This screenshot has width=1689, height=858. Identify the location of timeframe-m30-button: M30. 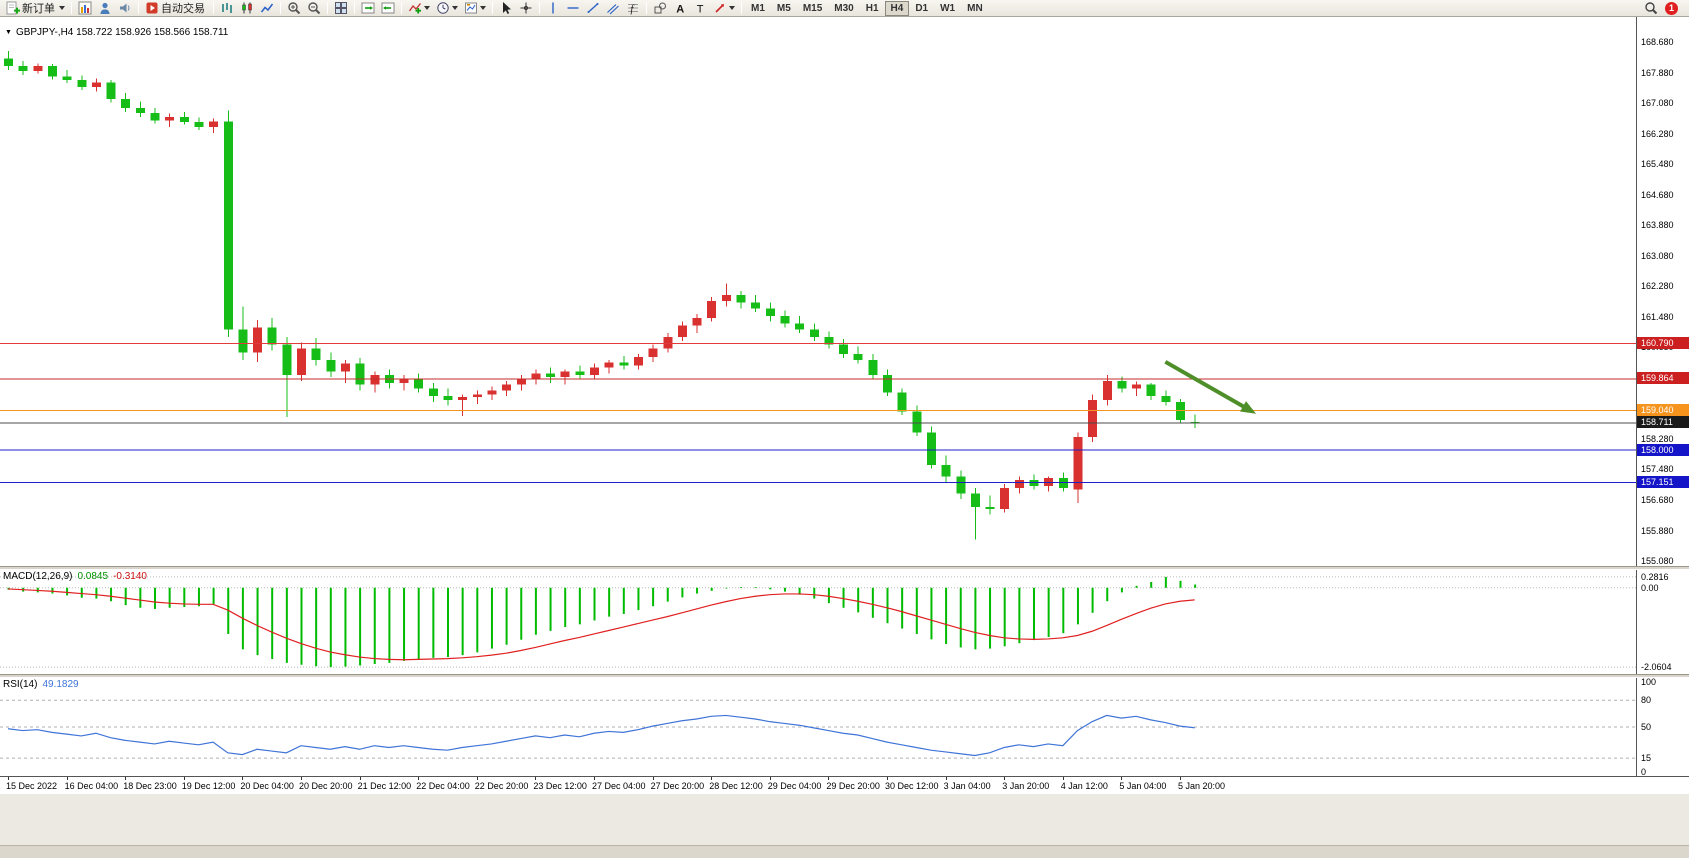
(843, 8).